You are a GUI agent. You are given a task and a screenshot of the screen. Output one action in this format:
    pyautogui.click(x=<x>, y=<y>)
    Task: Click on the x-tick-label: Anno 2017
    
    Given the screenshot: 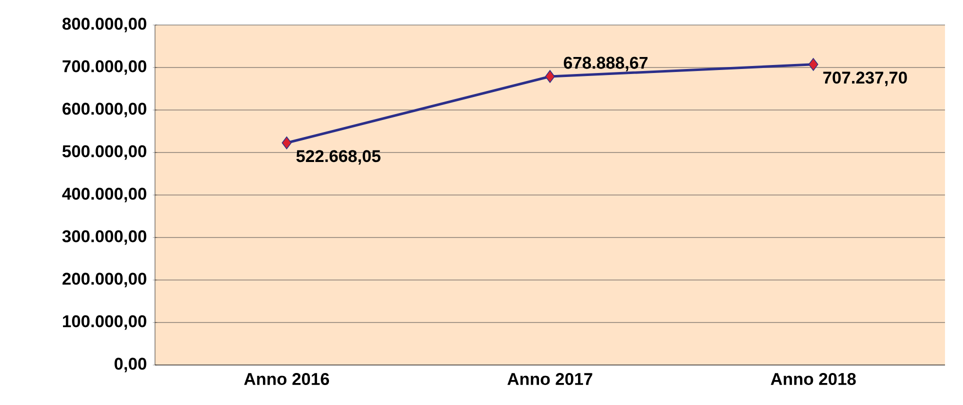 What is the action you would take?
    pyautogui.click(x=549, y=379)
    